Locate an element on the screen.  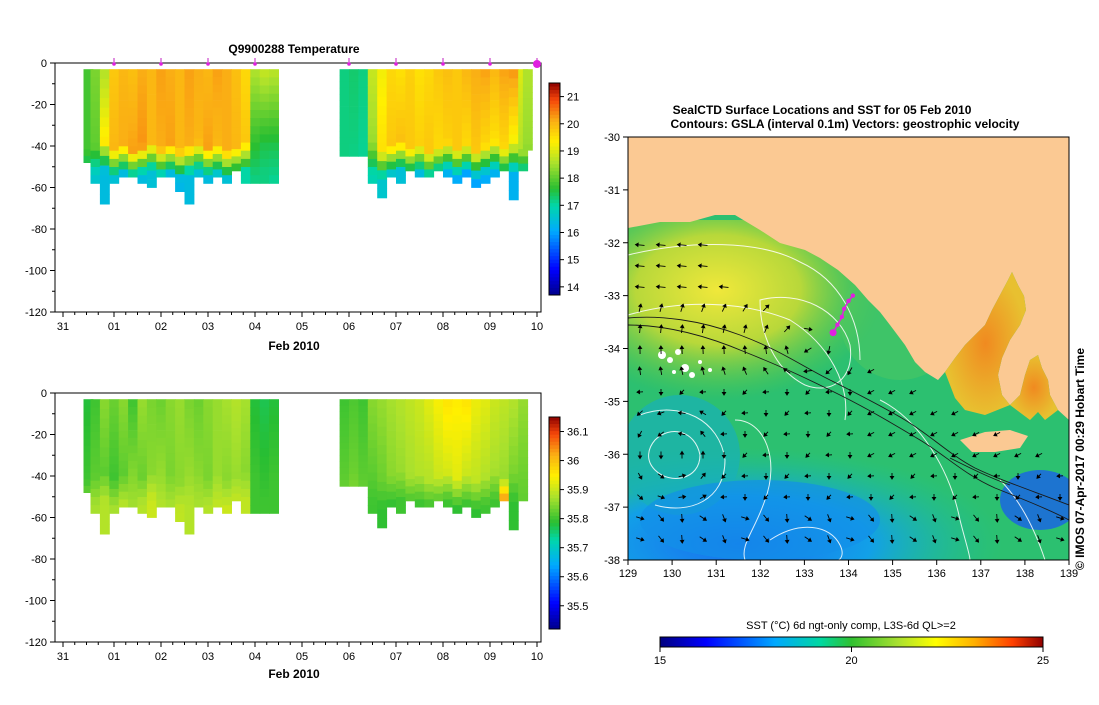
x-tick-label: 02 is located at coordinates (161, 327).